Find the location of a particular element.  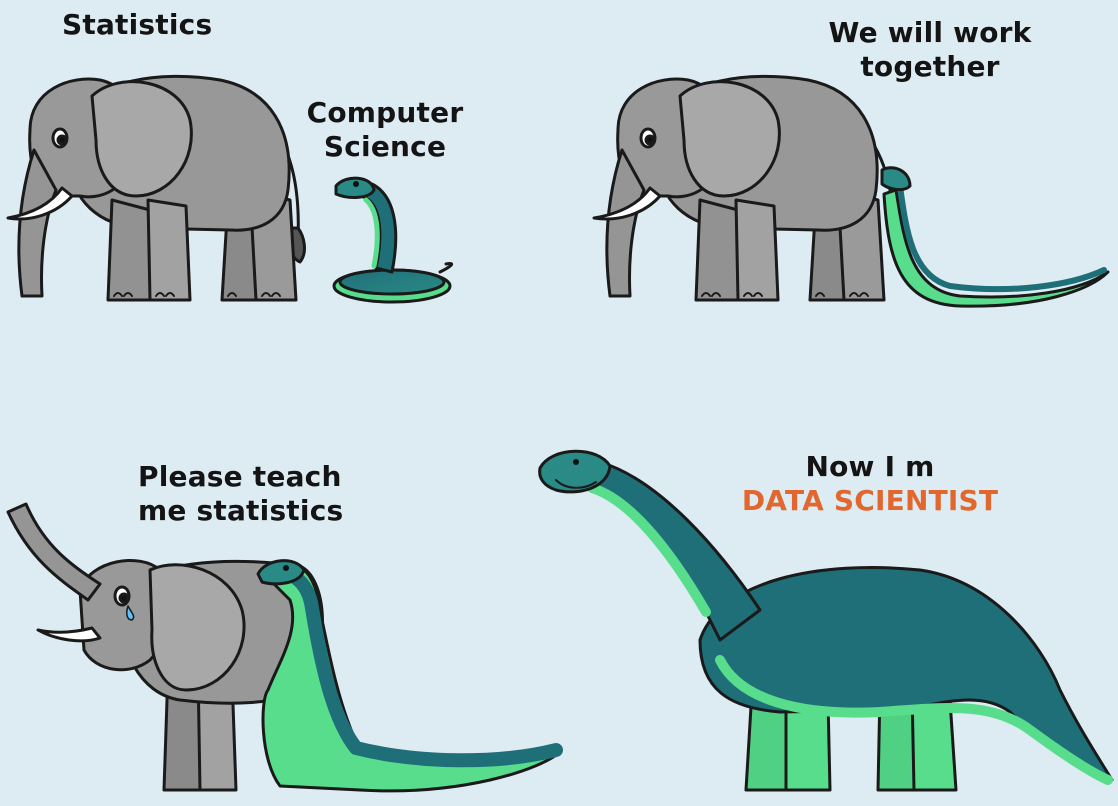

caption-work-together-line1: We will work is located at coordinates (930, 32).